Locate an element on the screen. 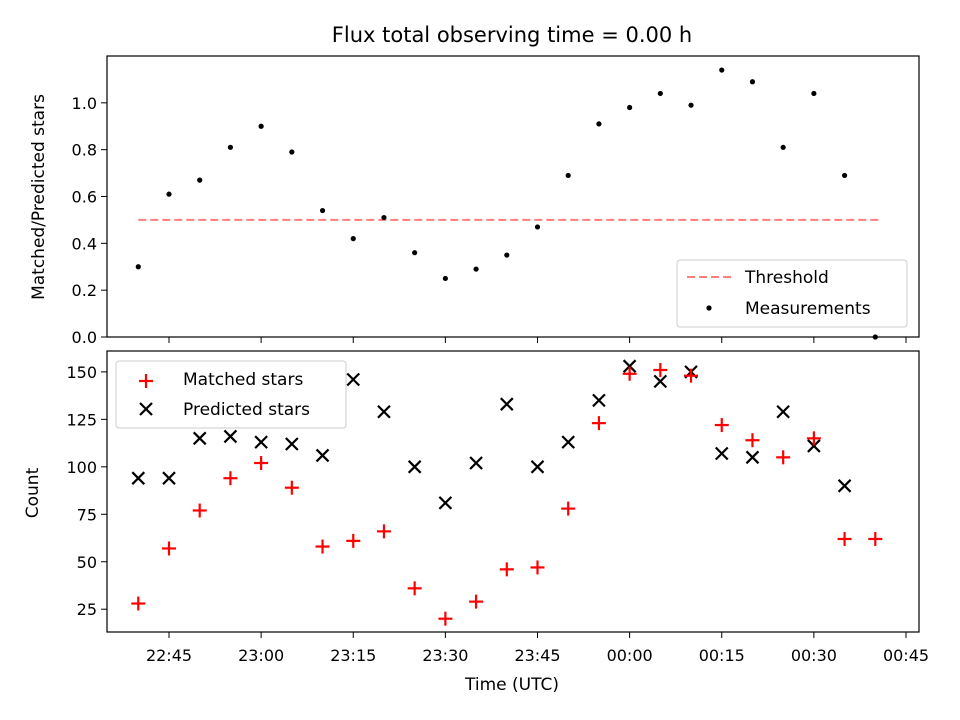 Image resolution: width=960 pixels, height=720 pixels. x-tick-label: 23:15 is located at coordinates (353, 655).